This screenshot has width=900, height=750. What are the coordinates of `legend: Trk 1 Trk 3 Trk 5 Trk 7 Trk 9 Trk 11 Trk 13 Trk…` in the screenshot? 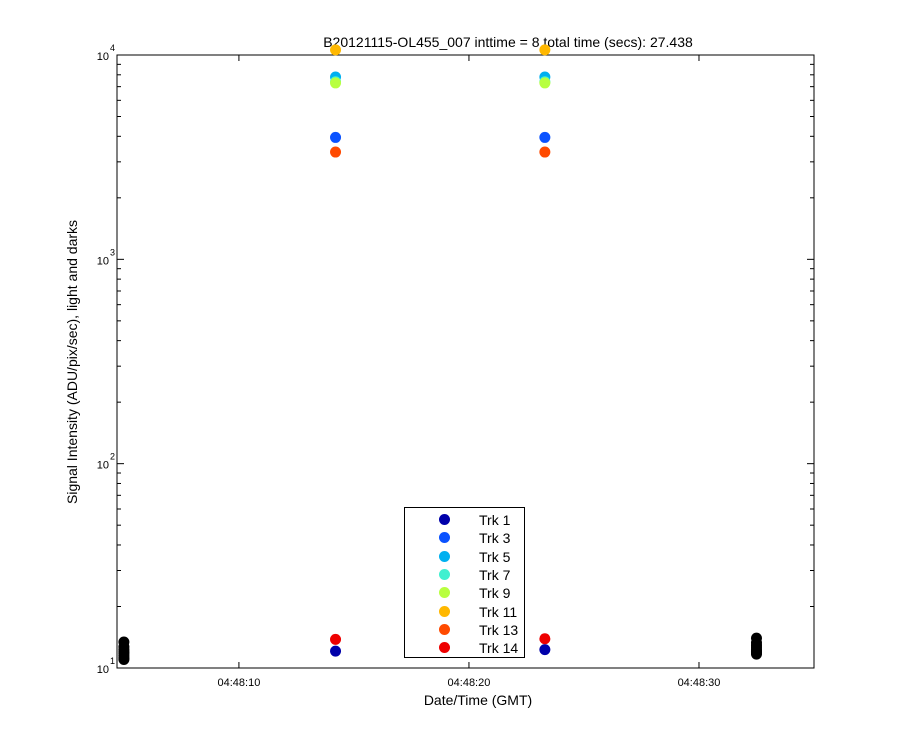 It's located at (464, 582).